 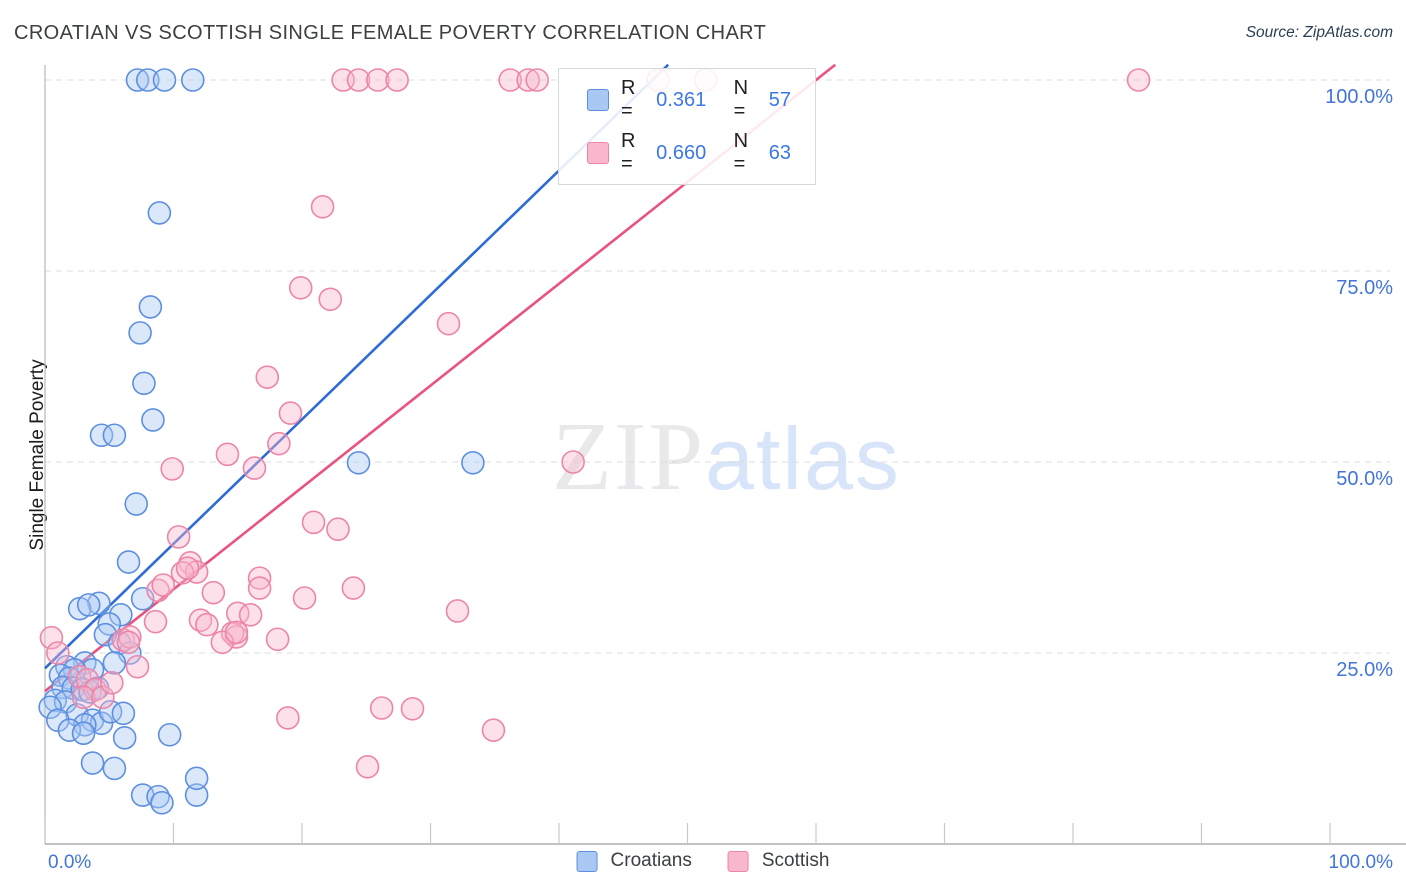 What do you see at coordinates (681, 99) in the screenshot?
I see `r-value-croatians: 0.361` at bounding box center [681, 99].